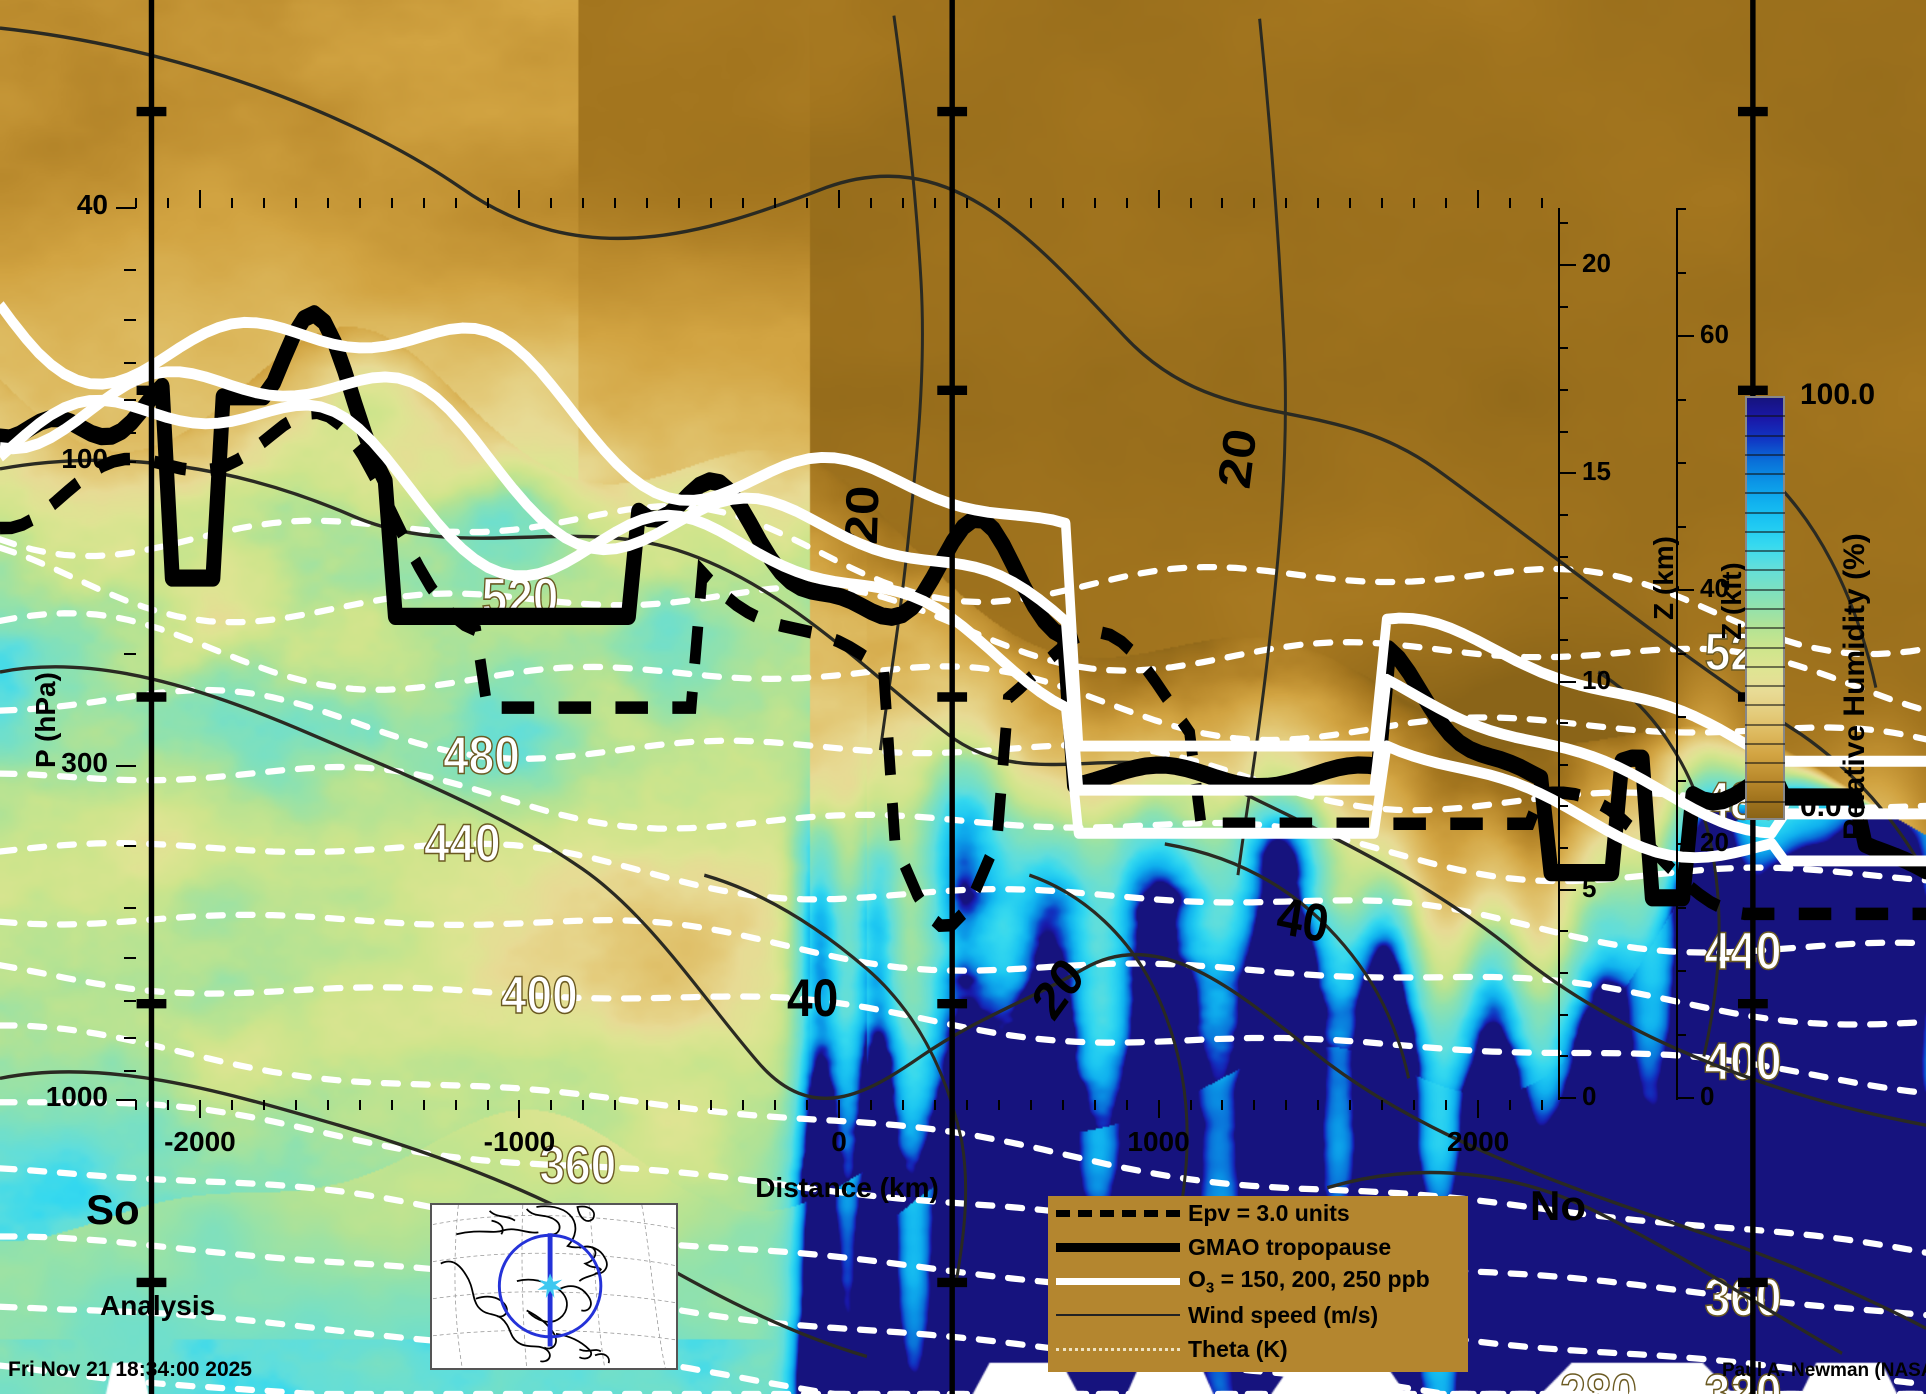 Image resolution: width=1926 pixels, height=1394 pixels. I want to click on x-axis-title: Distance (km), so click(847, 1187).